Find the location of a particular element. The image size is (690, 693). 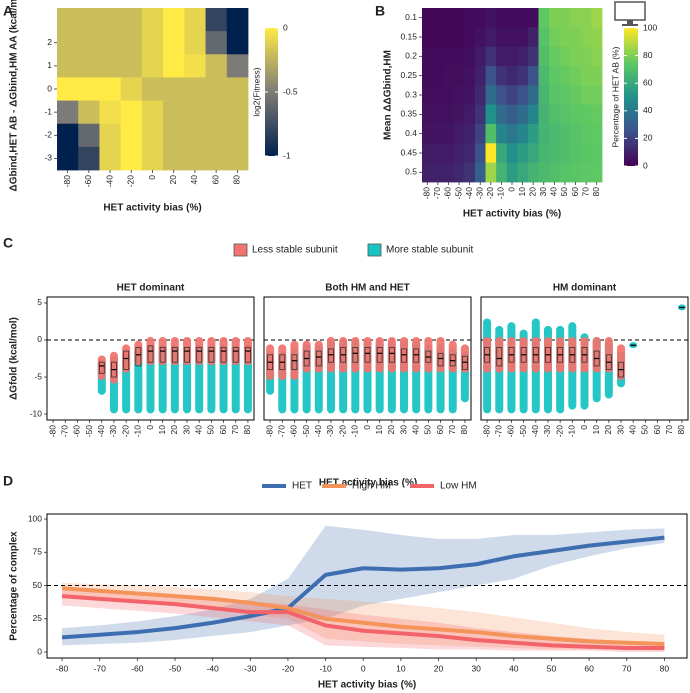

x-tick-label: 50 is located at coordinates (428, 430).